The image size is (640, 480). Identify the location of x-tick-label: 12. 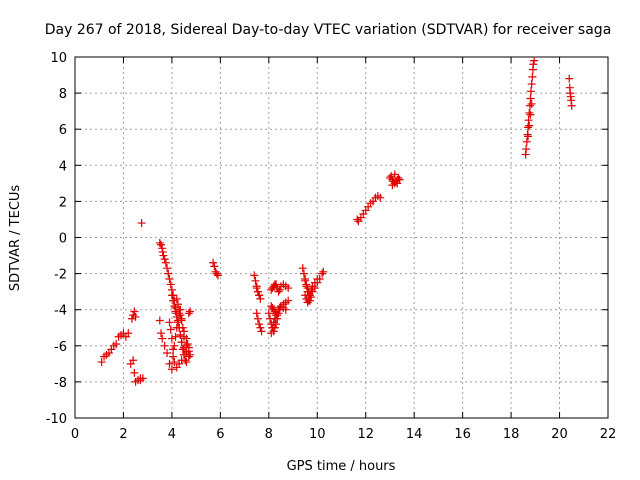
(365, 434).